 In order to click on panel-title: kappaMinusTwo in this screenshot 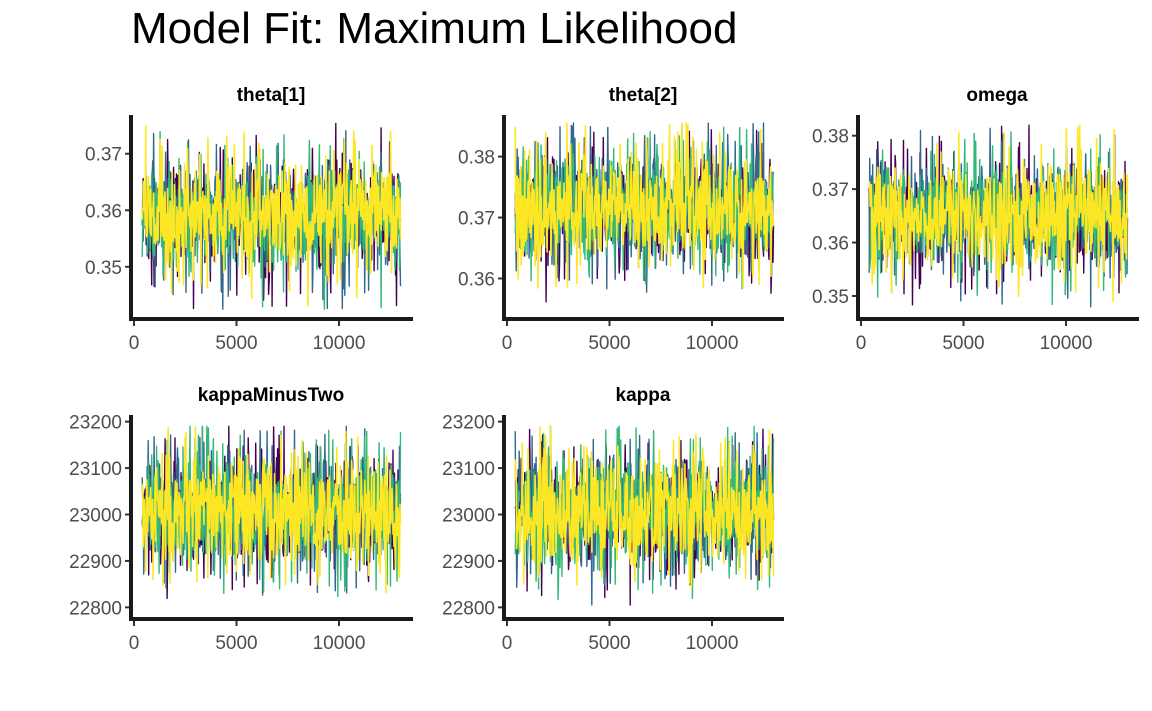, I will do `click(271, 395)`.